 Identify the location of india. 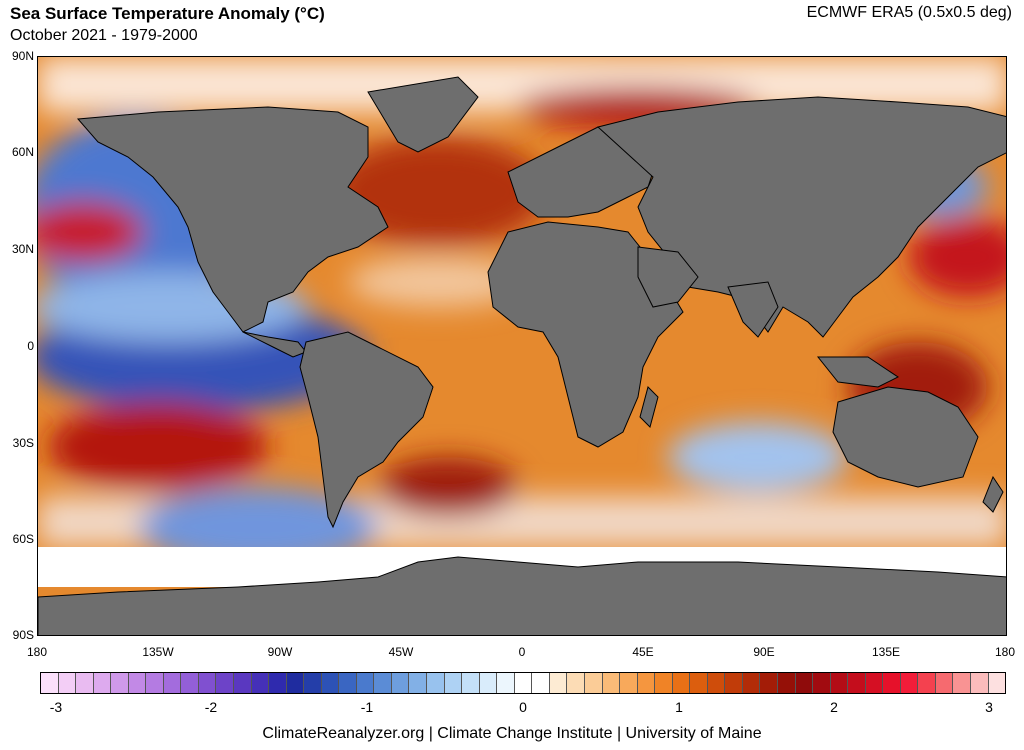
(753, 309).